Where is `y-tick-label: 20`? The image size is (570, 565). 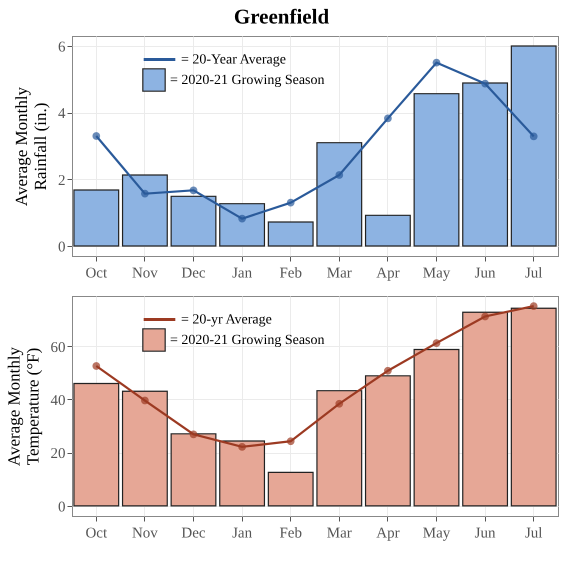 y-tick-label: 20 is located at coordinates (58, 454).